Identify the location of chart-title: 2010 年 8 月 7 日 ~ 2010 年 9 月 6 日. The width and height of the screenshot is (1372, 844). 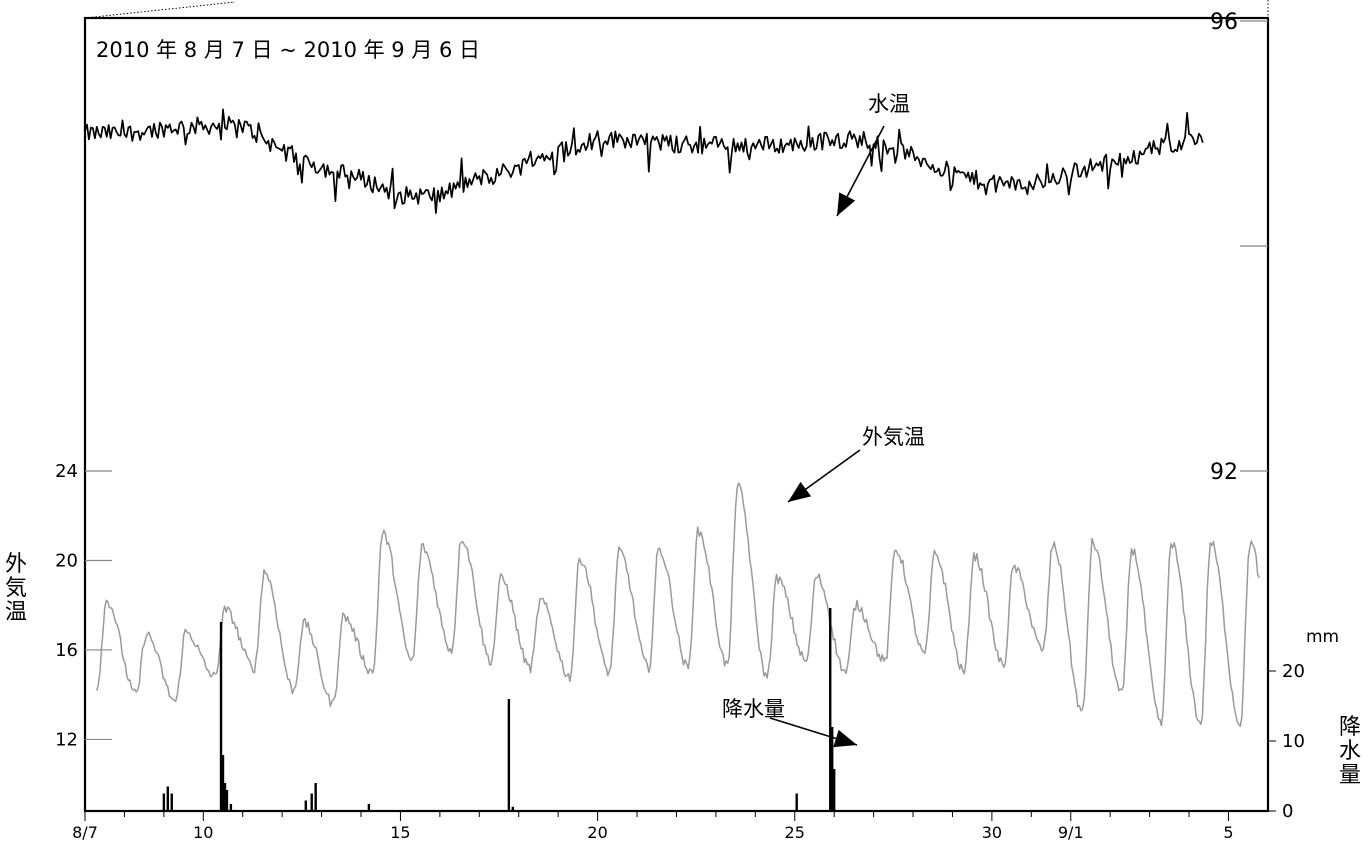
(288, 50).